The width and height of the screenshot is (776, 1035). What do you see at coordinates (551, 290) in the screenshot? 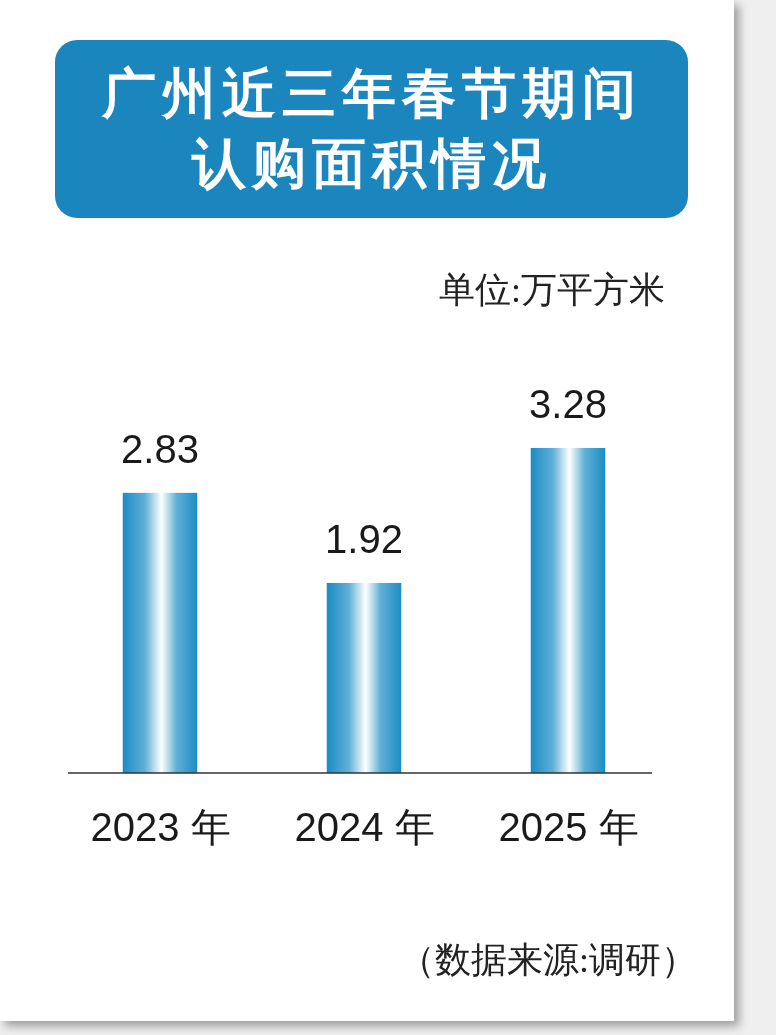
I see `chart-subtitle: 单位:万平方米` at bounding box center [551, 290].